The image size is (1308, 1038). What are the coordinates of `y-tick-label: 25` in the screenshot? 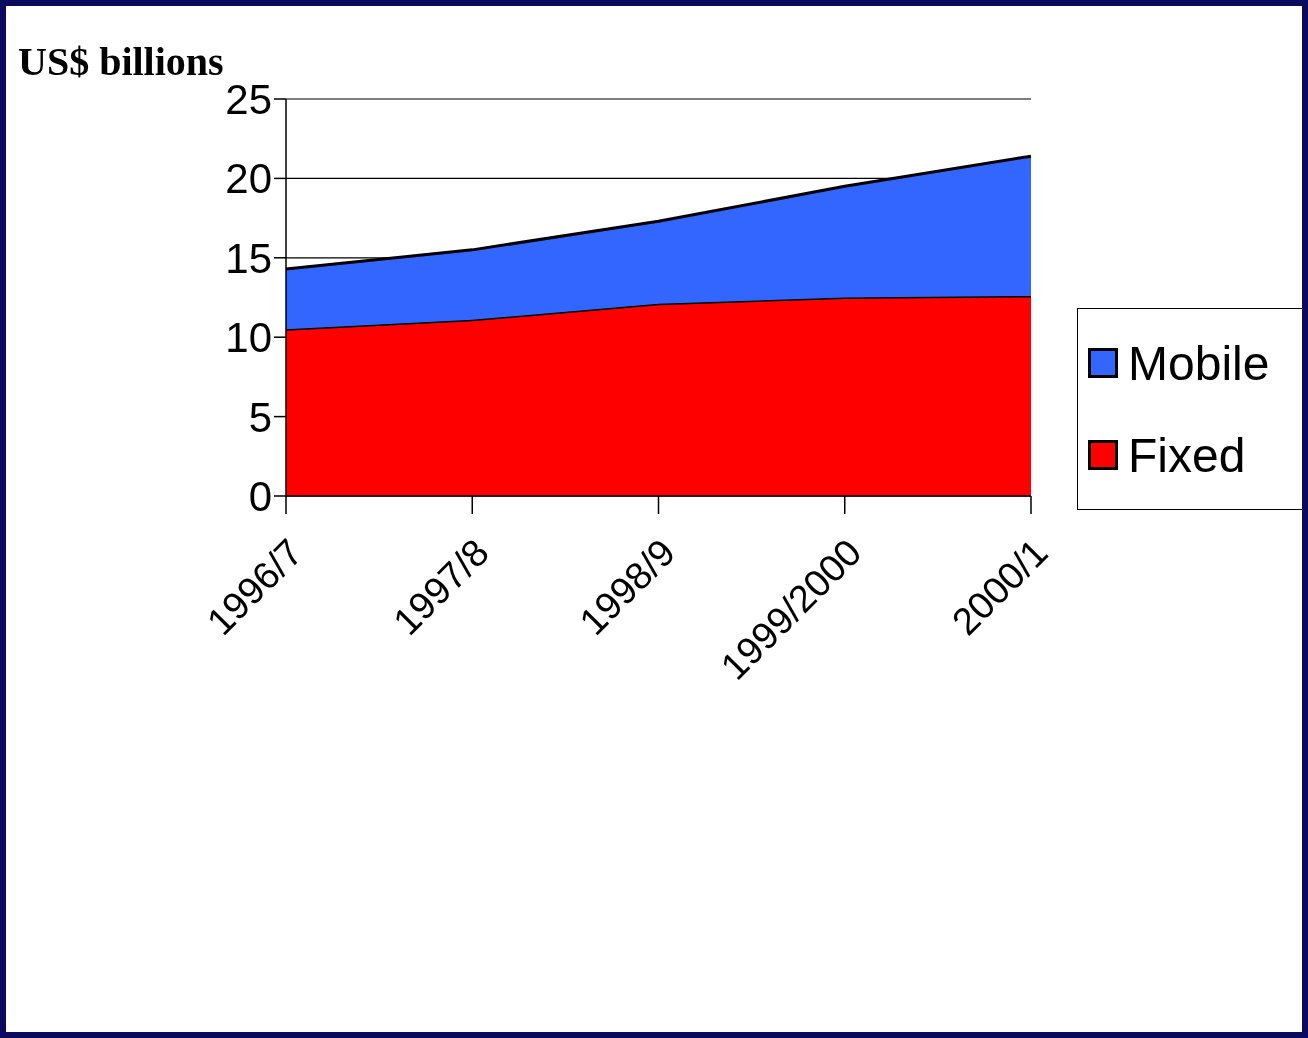 It's located at (248, 99).